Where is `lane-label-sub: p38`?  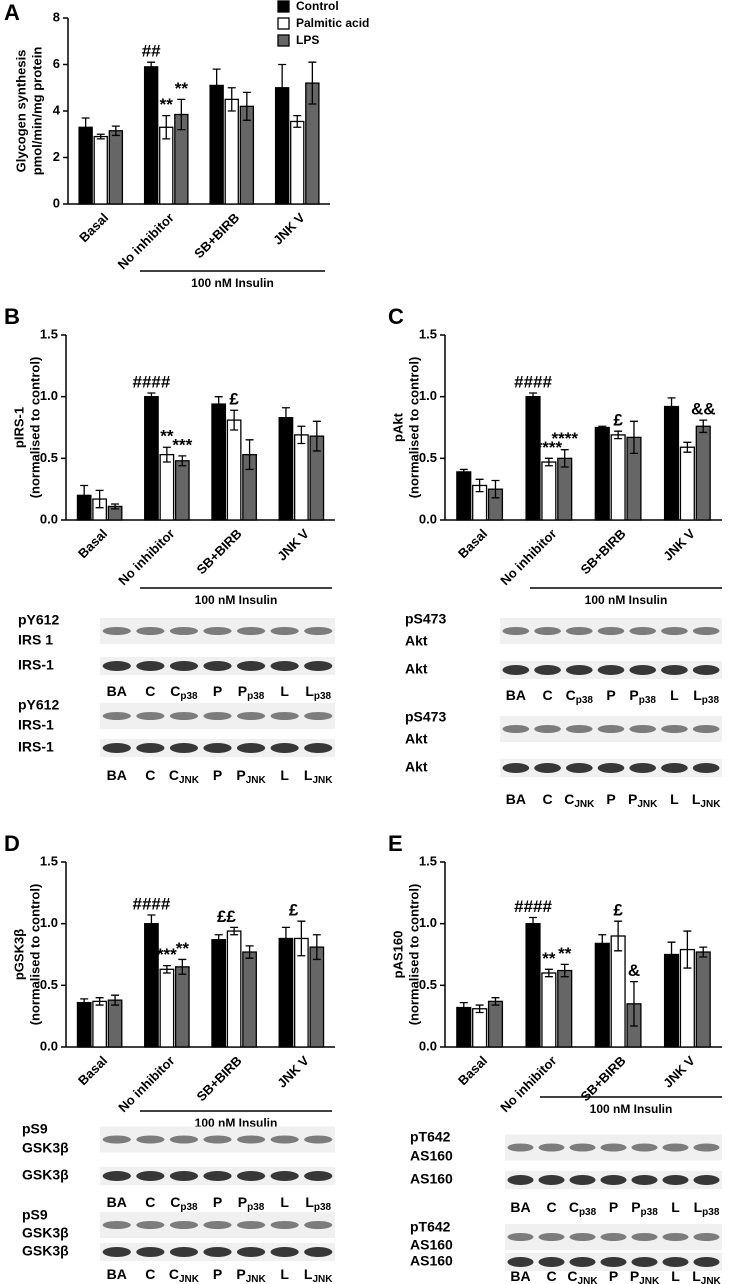
lane-label-sub: p38 is located at coordinates (323, 696).